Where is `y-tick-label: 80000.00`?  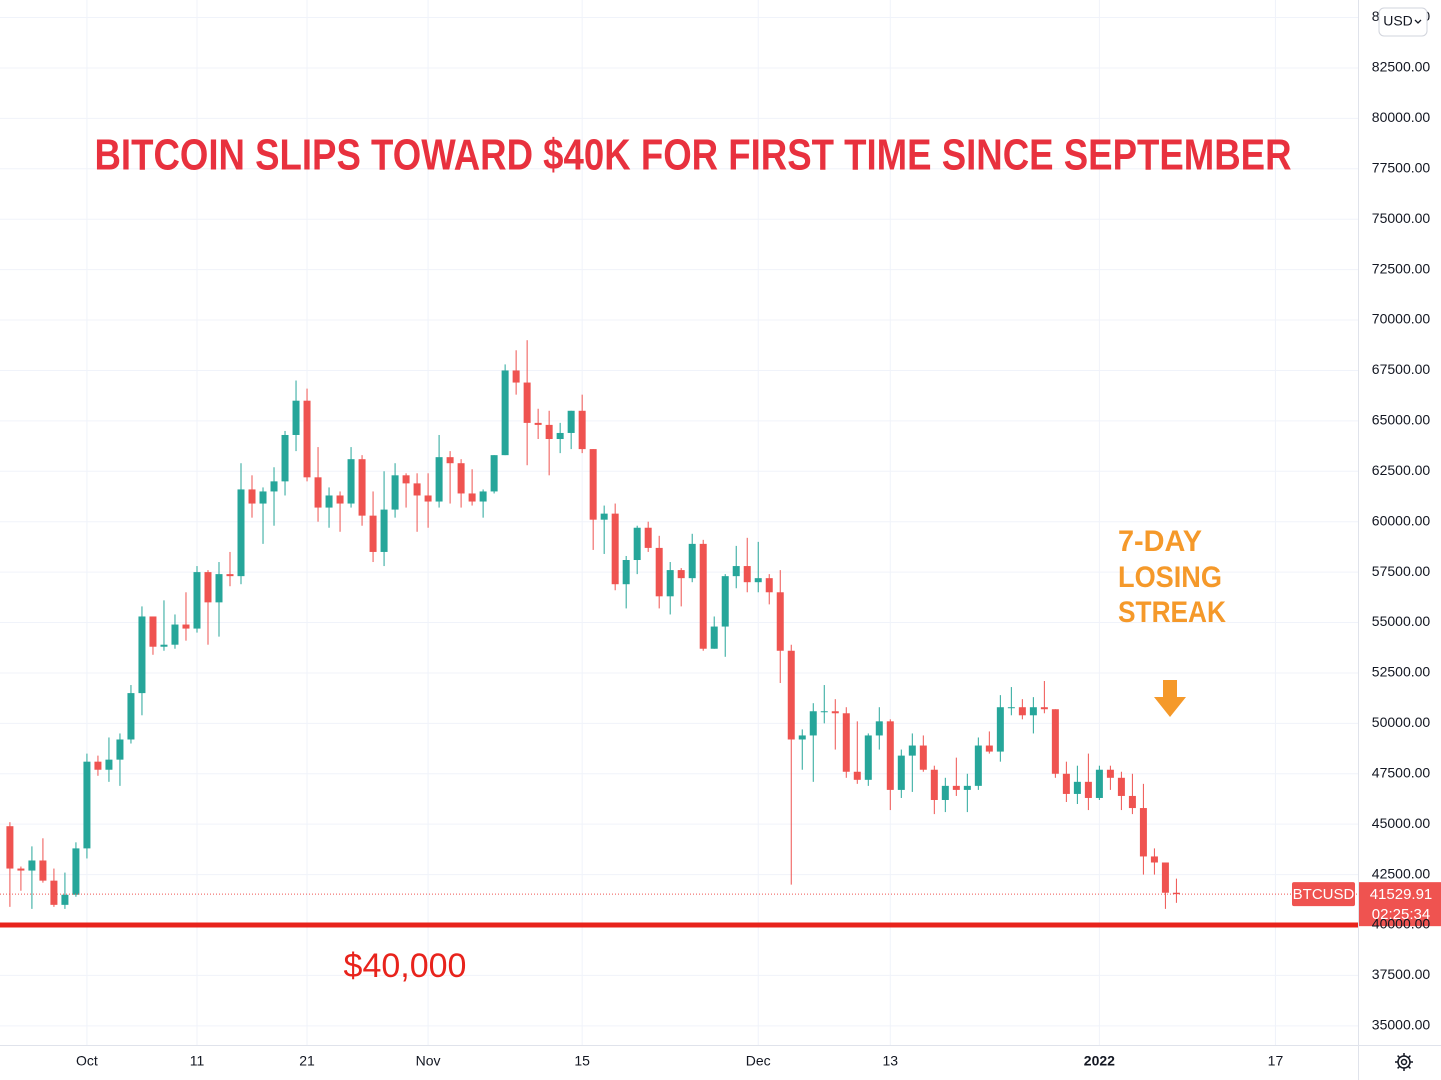 y-tick-label: 80000.00 is located at coordinates (1401, 117).